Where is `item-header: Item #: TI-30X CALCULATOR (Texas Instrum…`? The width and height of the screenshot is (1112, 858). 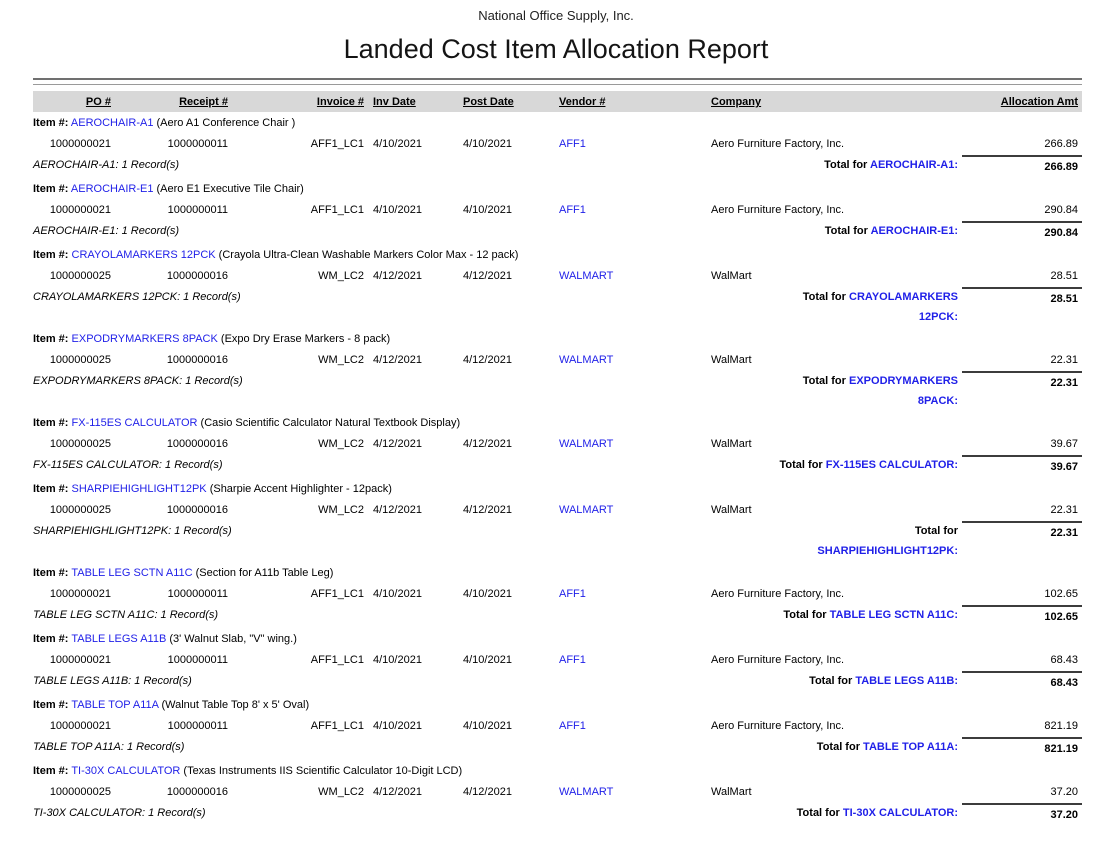 item-header: Item #: TI-30X CALCULATOR (Texas Instrum… is located at coordinates (557, 771).